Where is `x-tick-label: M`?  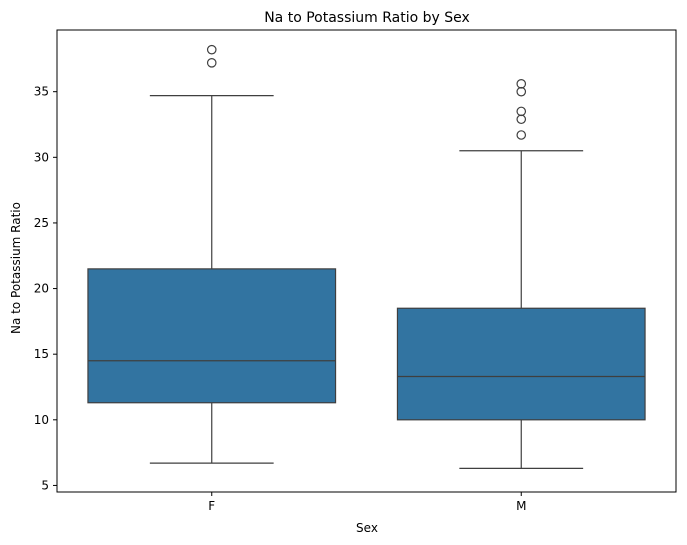
x-tick-label: M is located at coordinates (521, 506).